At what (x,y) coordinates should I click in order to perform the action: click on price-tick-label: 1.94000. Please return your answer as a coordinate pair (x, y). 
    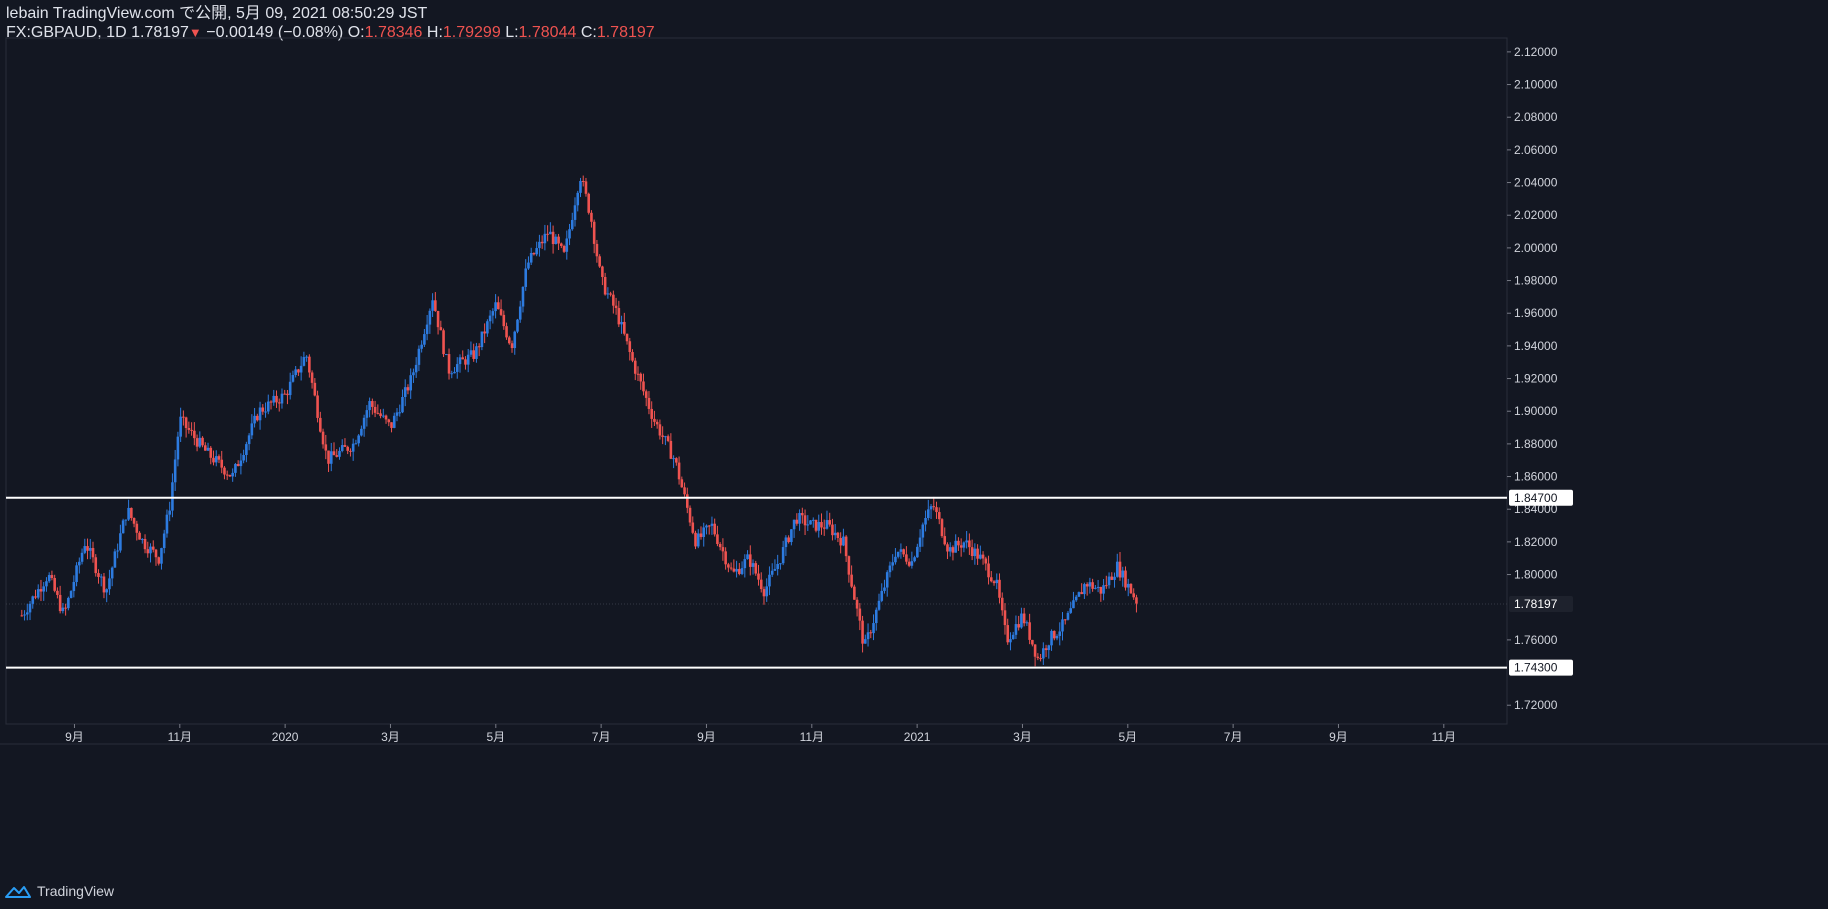
    Looking at the image, I should click on (1536, 346).